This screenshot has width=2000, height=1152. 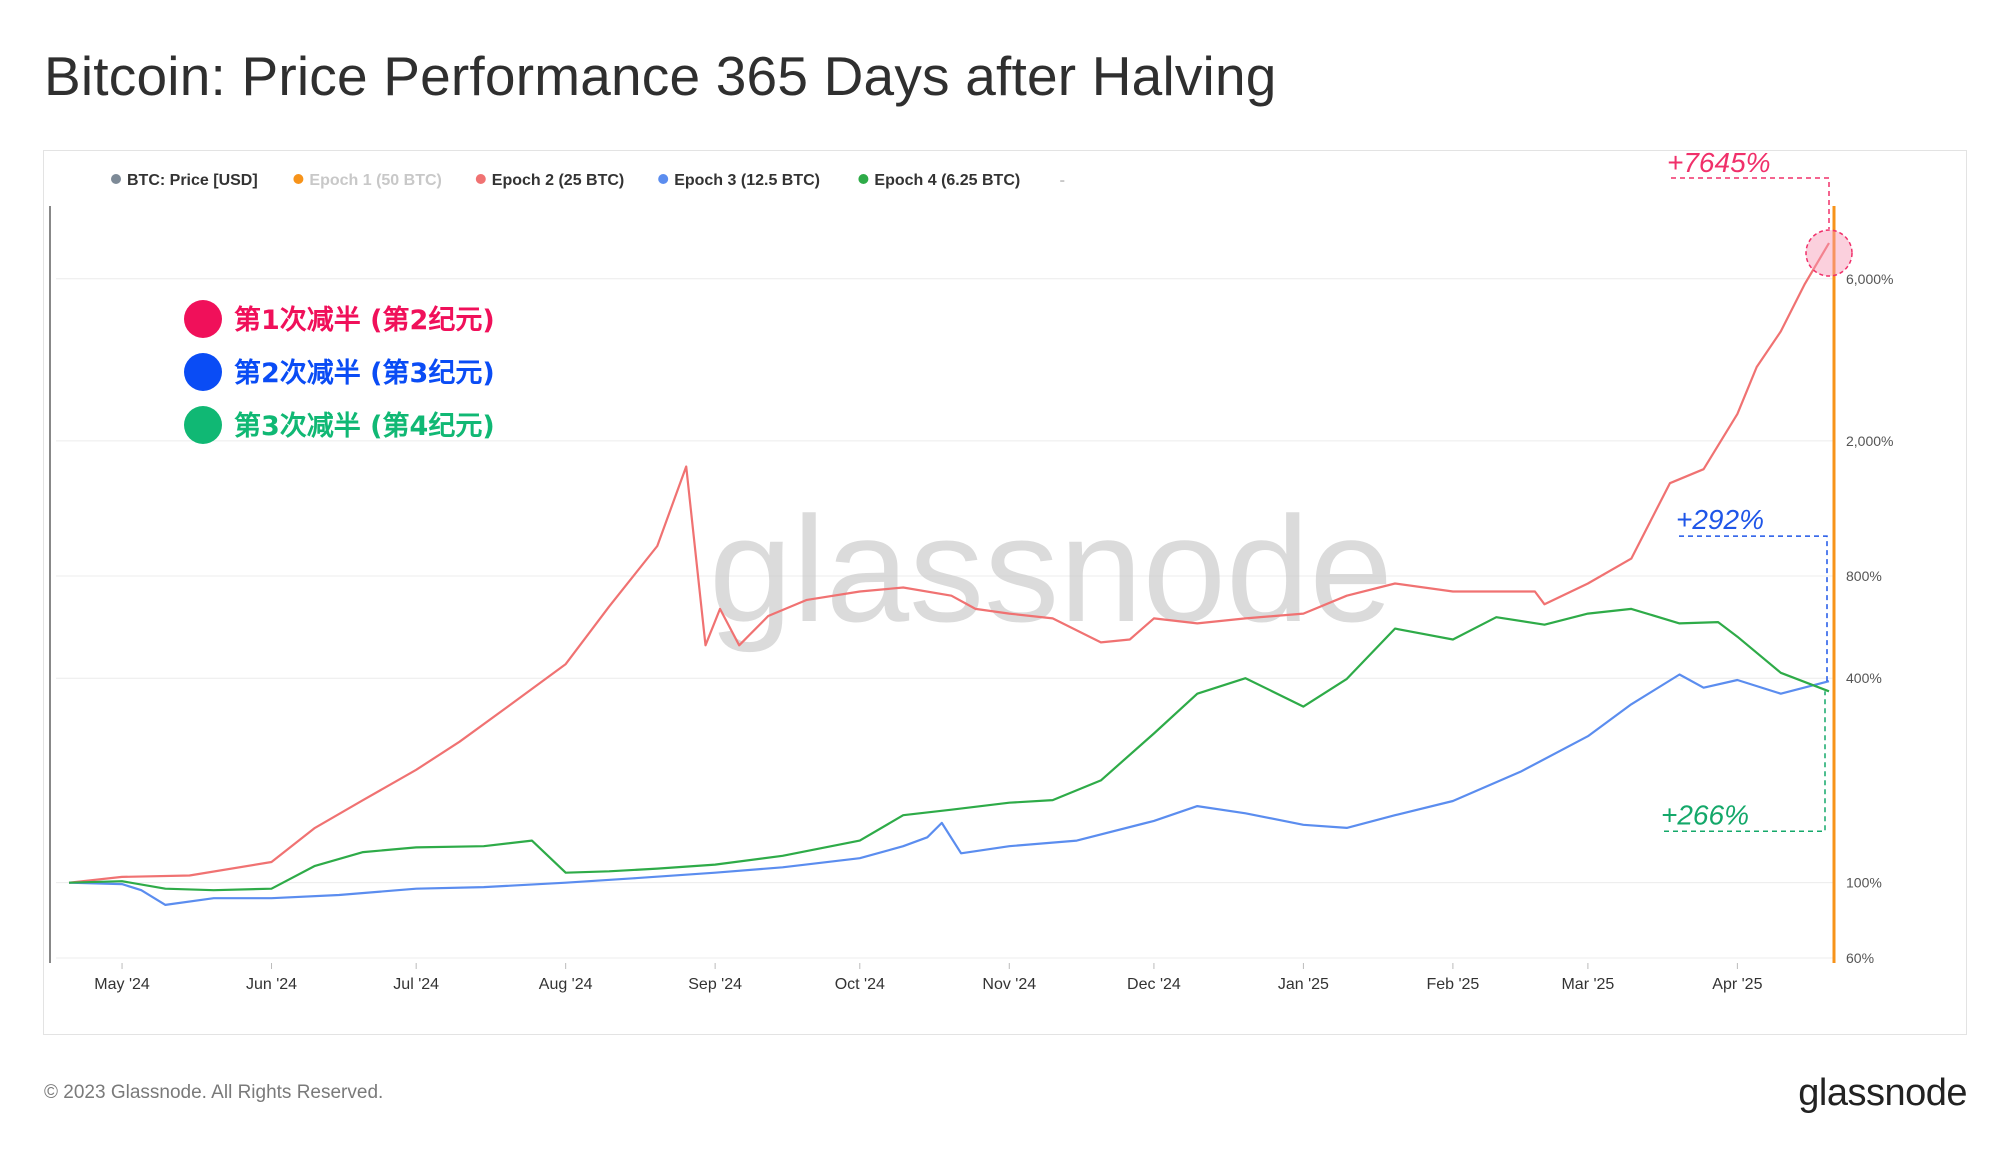 What do you see at coordinates (1864, 576) in the screenshot?
I see `y-tick-label-3: 800%` at bounding box center [1864, 576].